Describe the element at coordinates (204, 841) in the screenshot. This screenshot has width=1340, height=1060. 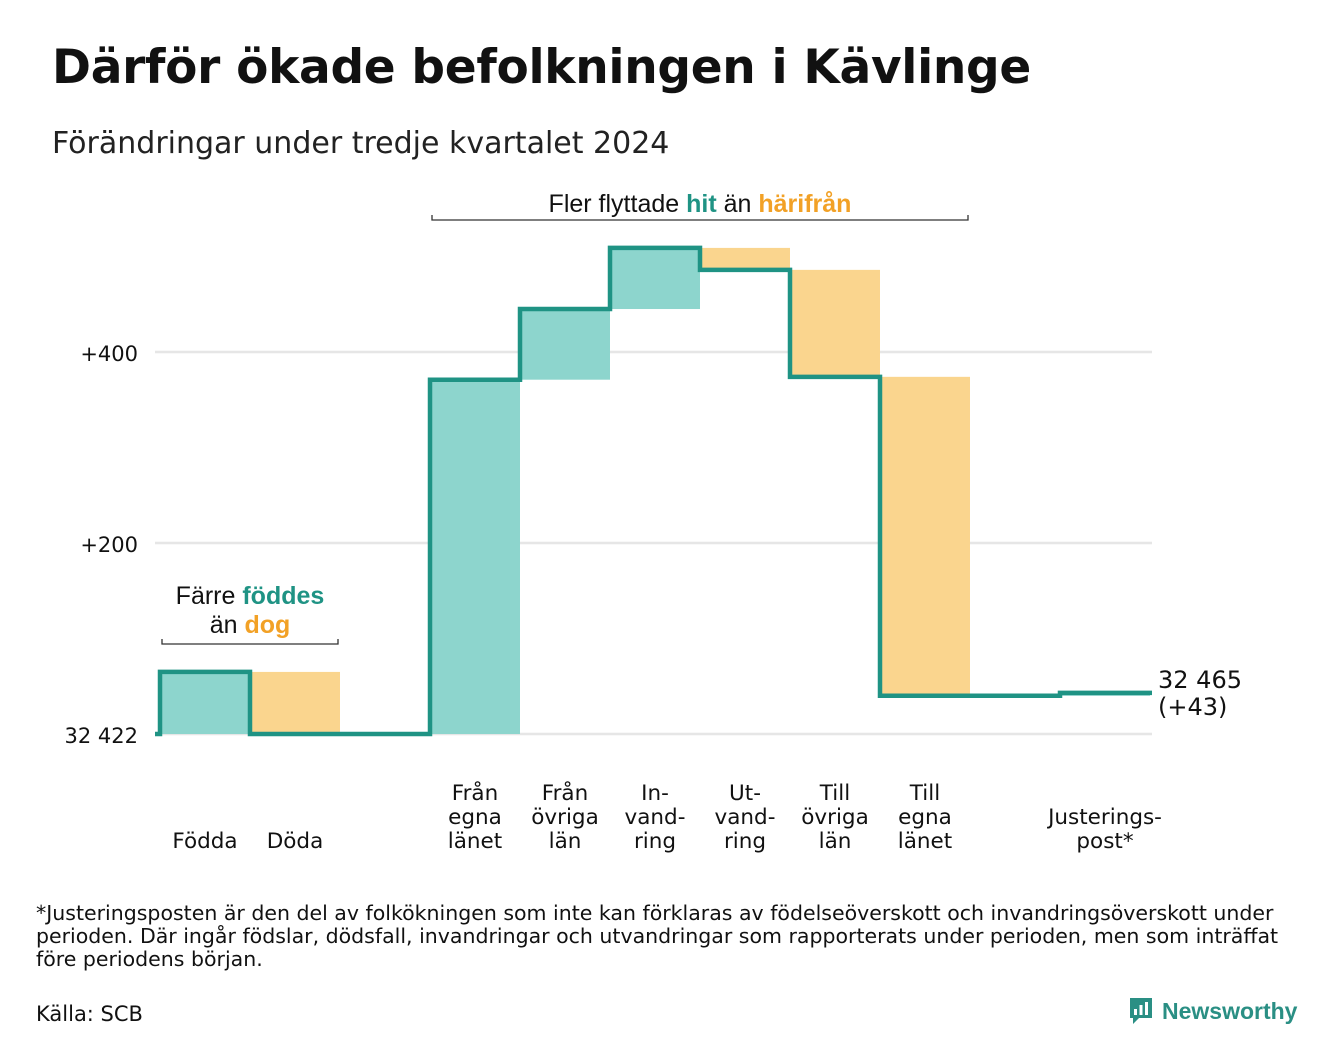
I see `category-label-0-0: Födda` at that location.